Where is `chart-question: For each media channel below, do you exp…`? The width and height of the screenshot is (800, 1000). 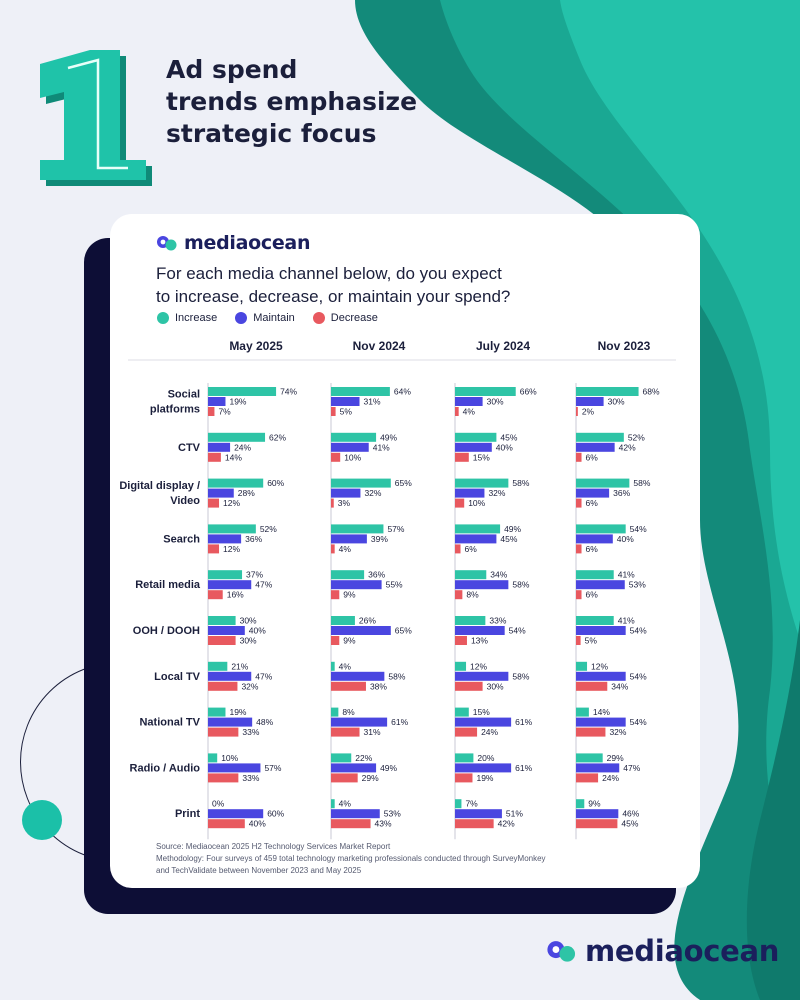 chart-question: For each media channel below, do you exp… is located at coordinates (416, 285).